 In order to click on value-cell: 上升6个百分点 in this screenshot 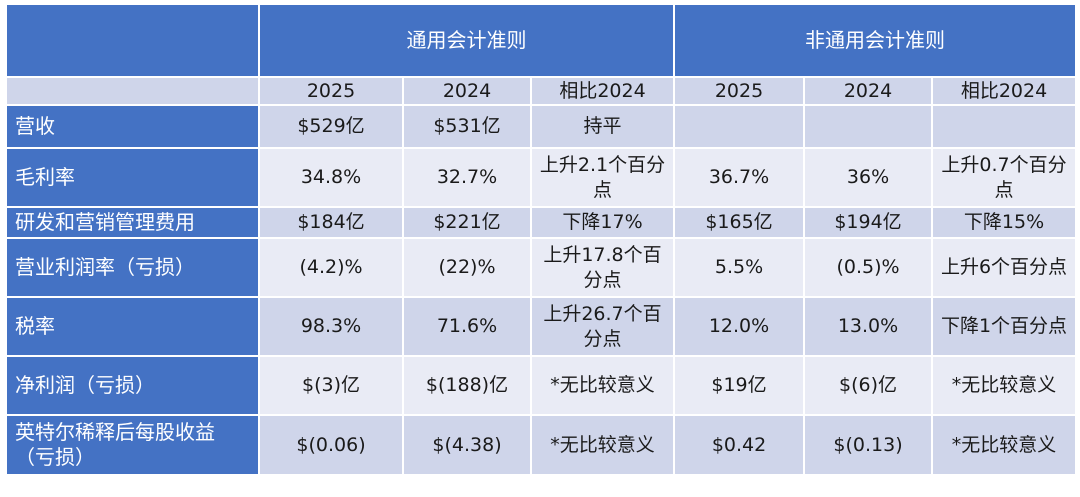, I will do `click(1004, 267)`.